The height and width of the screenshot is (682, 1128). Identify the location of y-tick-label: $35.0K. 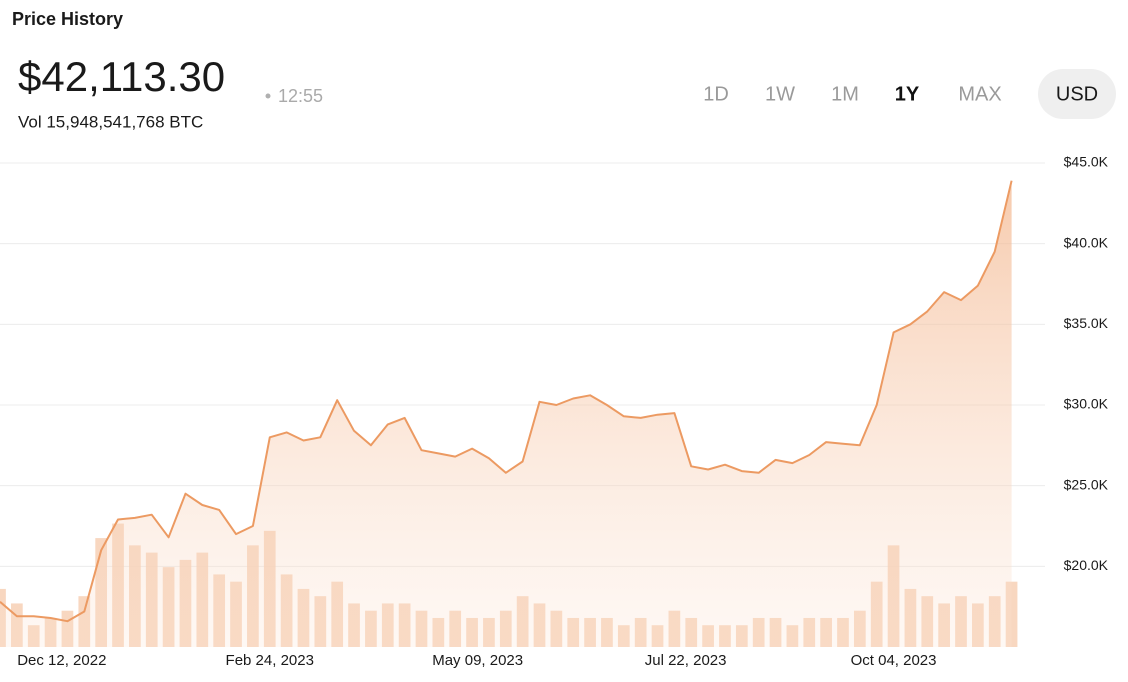
(1086, 323).